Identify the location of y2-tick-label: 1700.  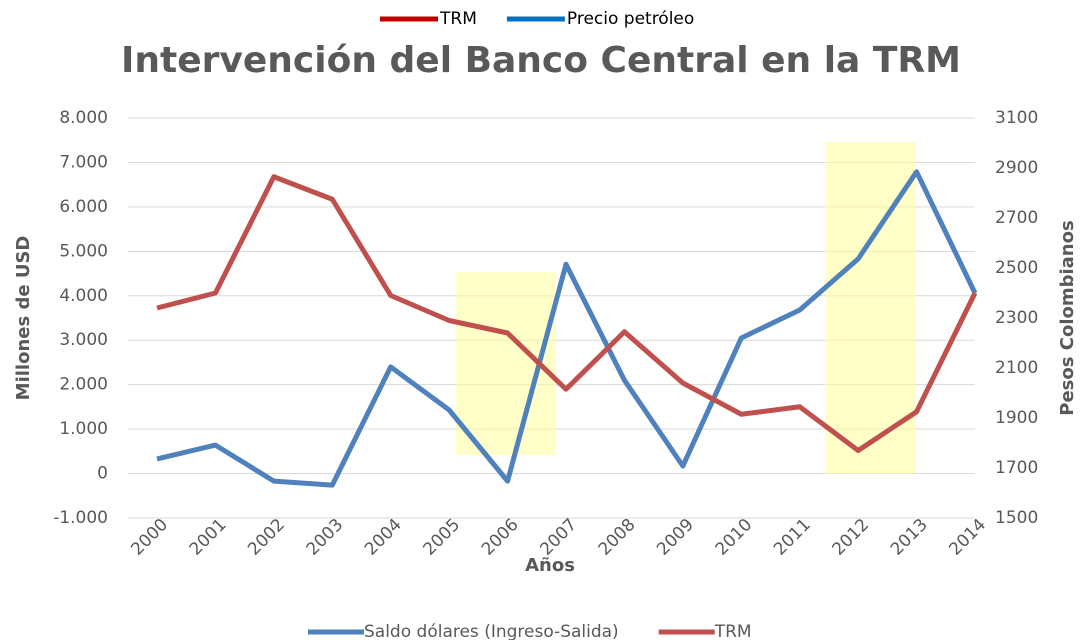
(1016, 468).